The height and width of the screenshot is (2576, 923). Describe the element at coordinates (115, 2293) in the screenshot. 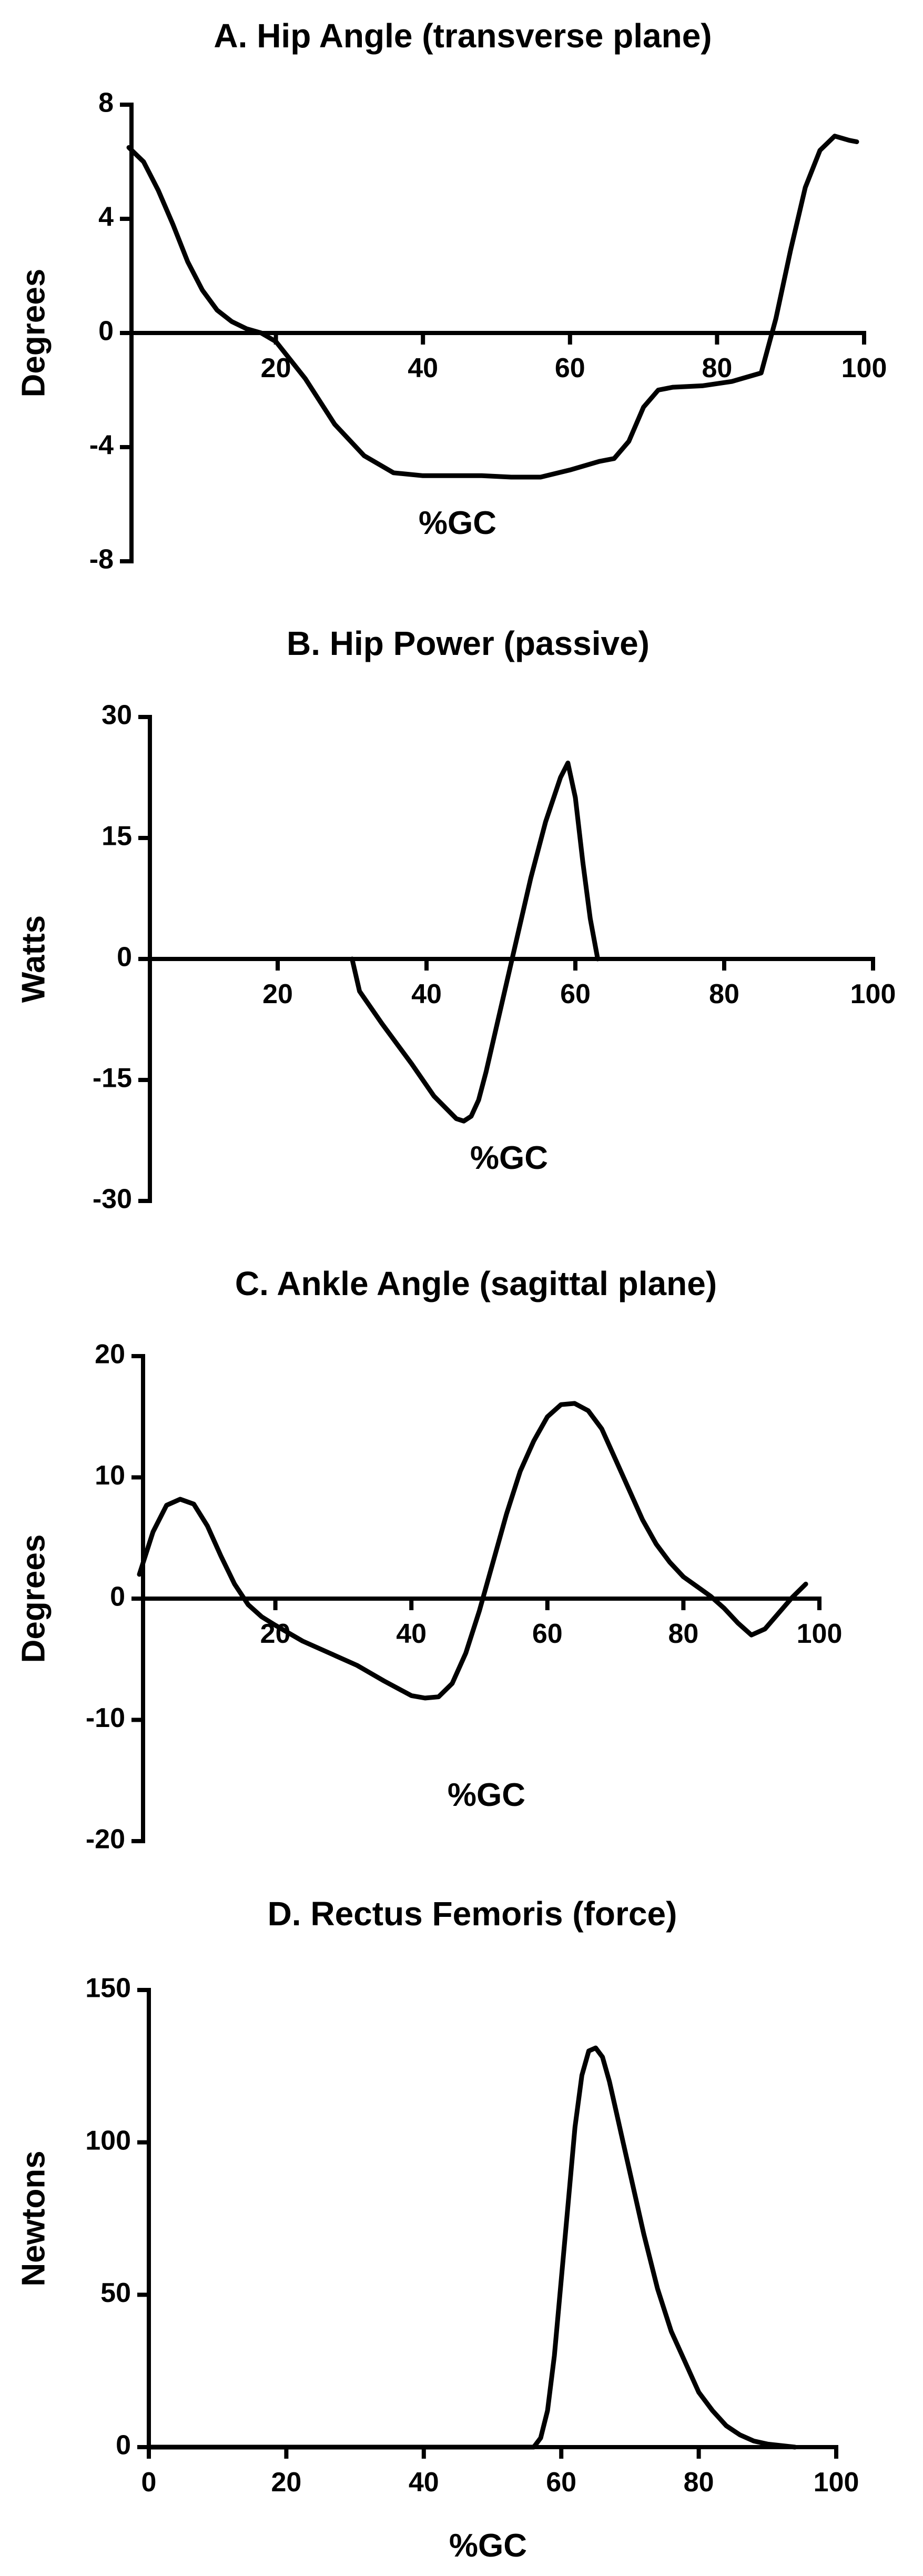

I see `y-tick-label: 50` at that location.